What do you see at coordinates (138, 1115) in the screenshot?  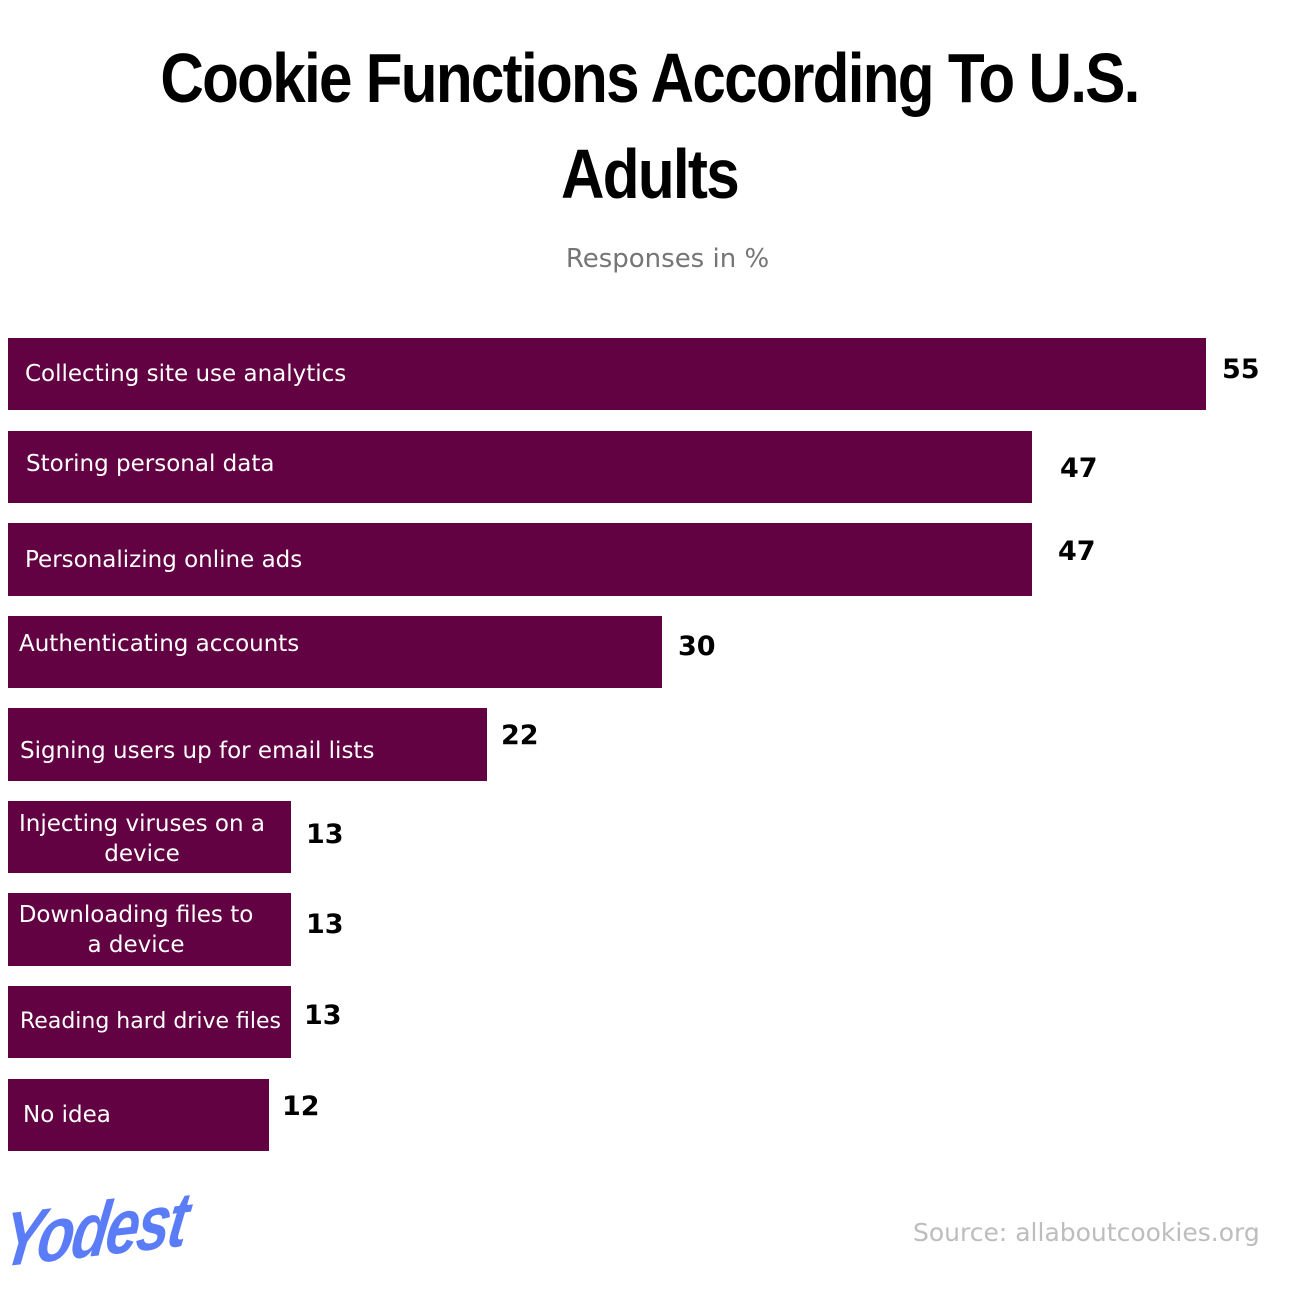 I see `bar-no-idea: No idea` at bounding box center [138, 1115].